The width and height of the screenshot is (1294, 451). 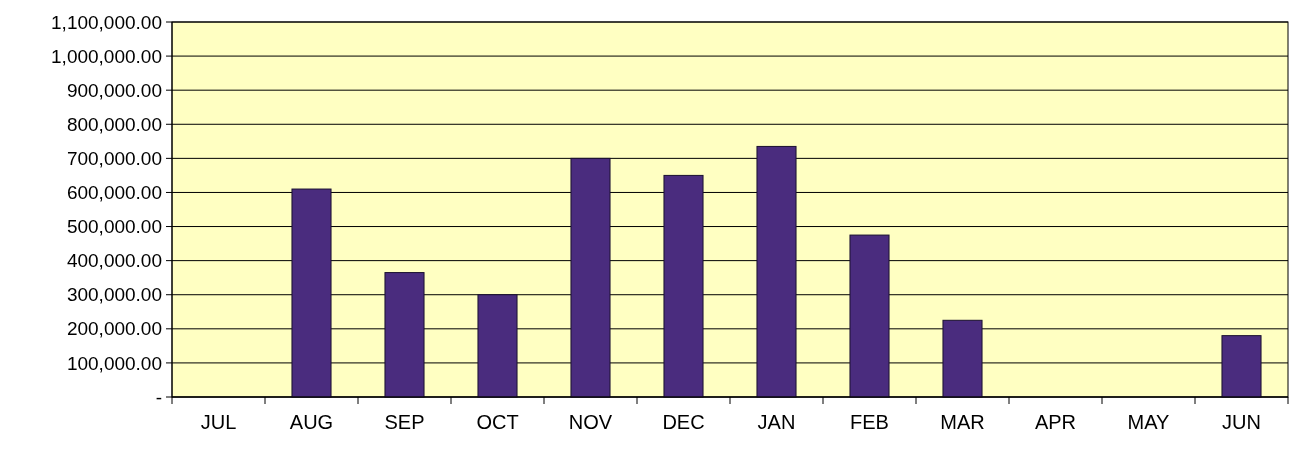 I want to click on x-tick-label: AUG, so click(x=311, y=422).